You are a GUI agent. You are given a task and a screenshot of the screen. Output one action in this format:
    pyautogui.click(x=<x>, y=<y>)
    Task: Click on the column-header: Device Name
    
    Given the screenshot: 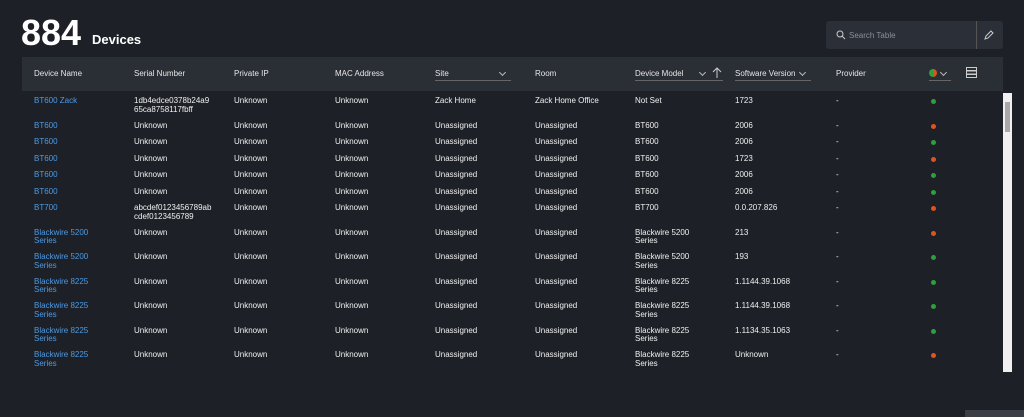 What is the action you would take?
    pyautogui.click(x=58, y=73)
    